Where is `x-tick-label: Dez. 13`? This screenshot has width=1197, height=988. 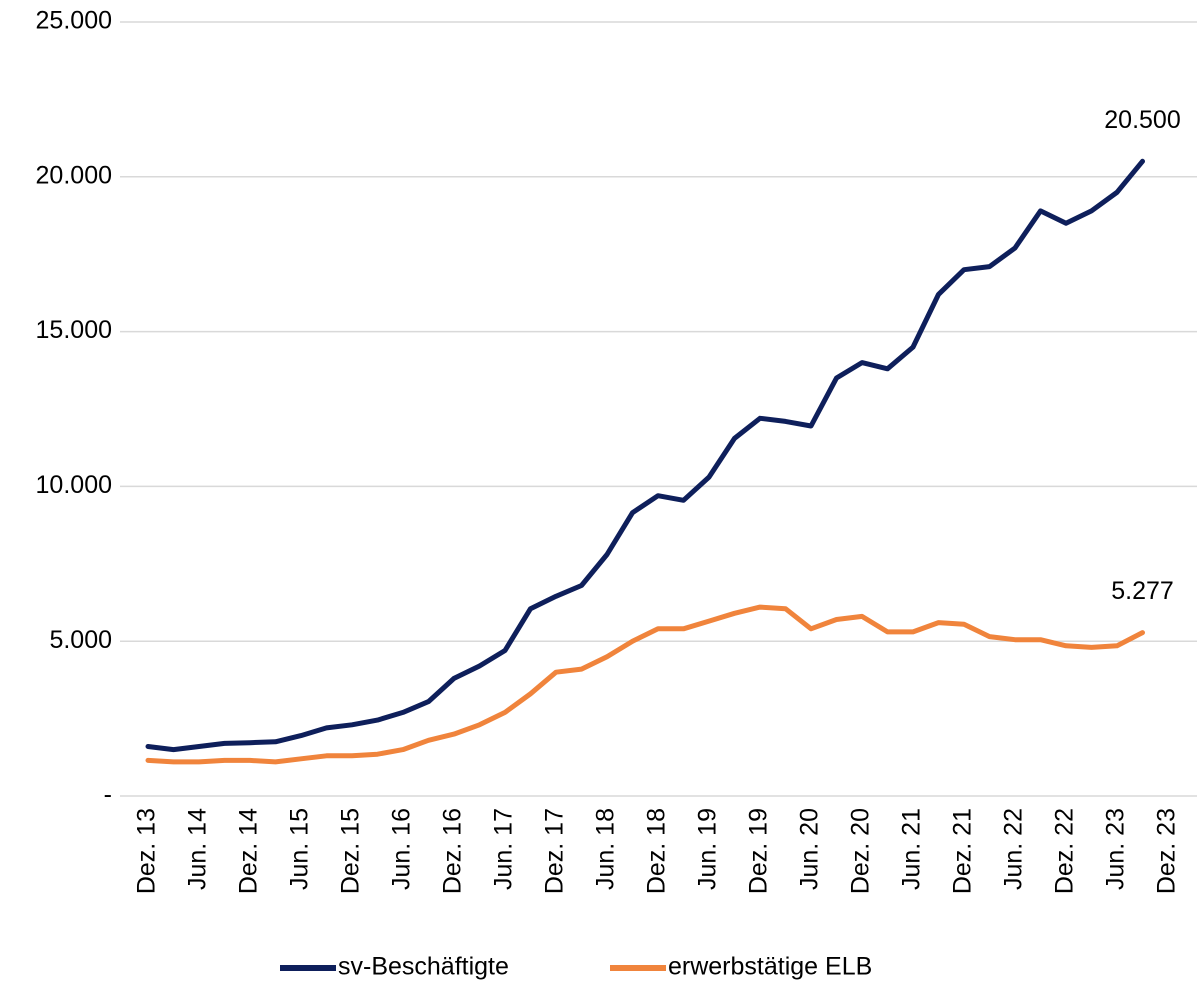 x-tick-label: Dez. 13 is located at coordinates (147, 851).